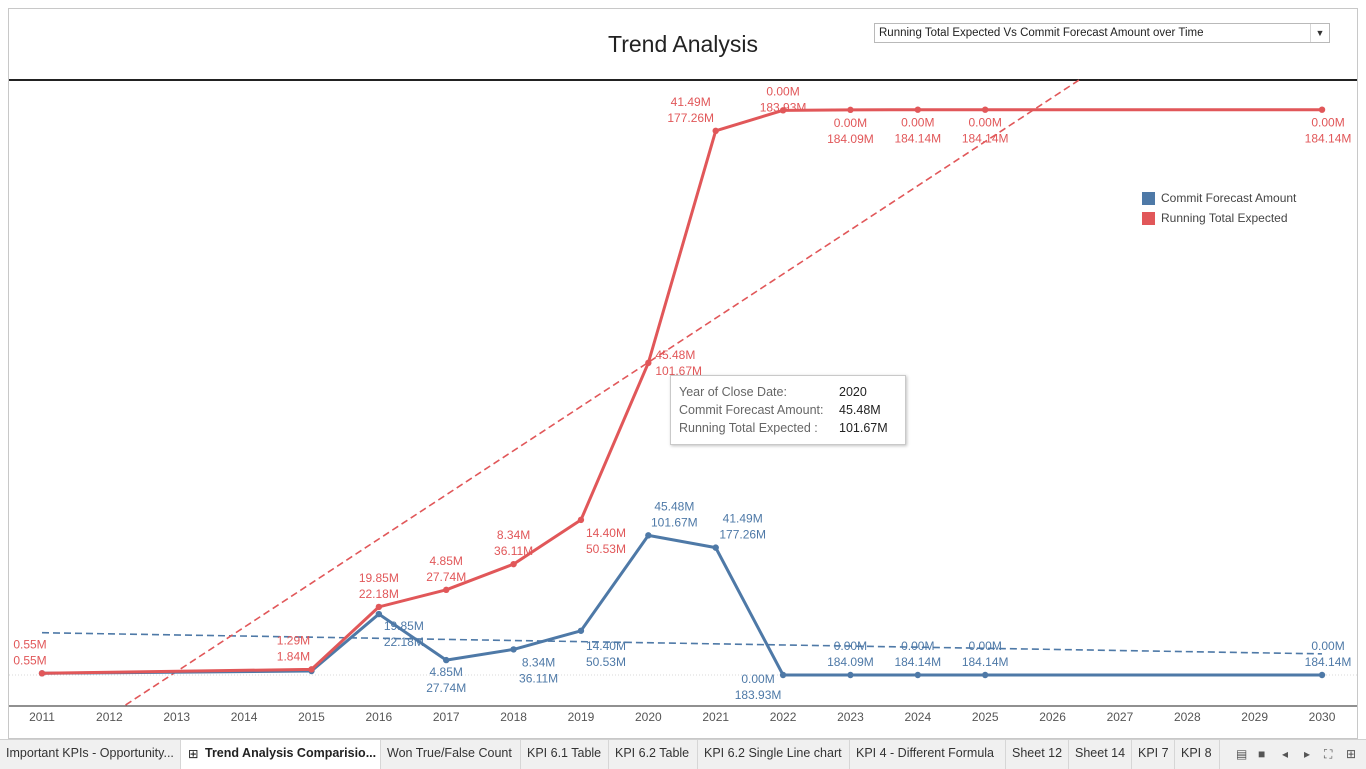 This screenshot has height=769, width=1366. I want to click on data-label-running-total: 22.18M, so click(379, 594).